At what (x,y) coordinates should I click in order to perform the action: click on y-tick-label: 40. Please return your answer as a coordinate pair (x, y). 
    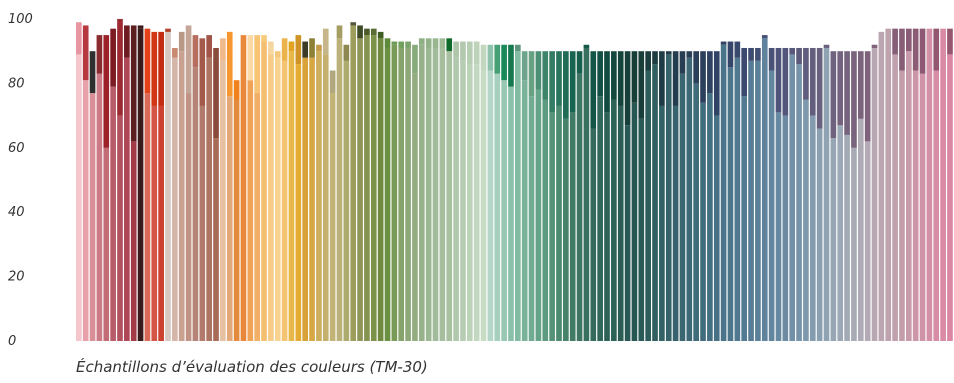
    Looking at the image, I should click on (16, 212).